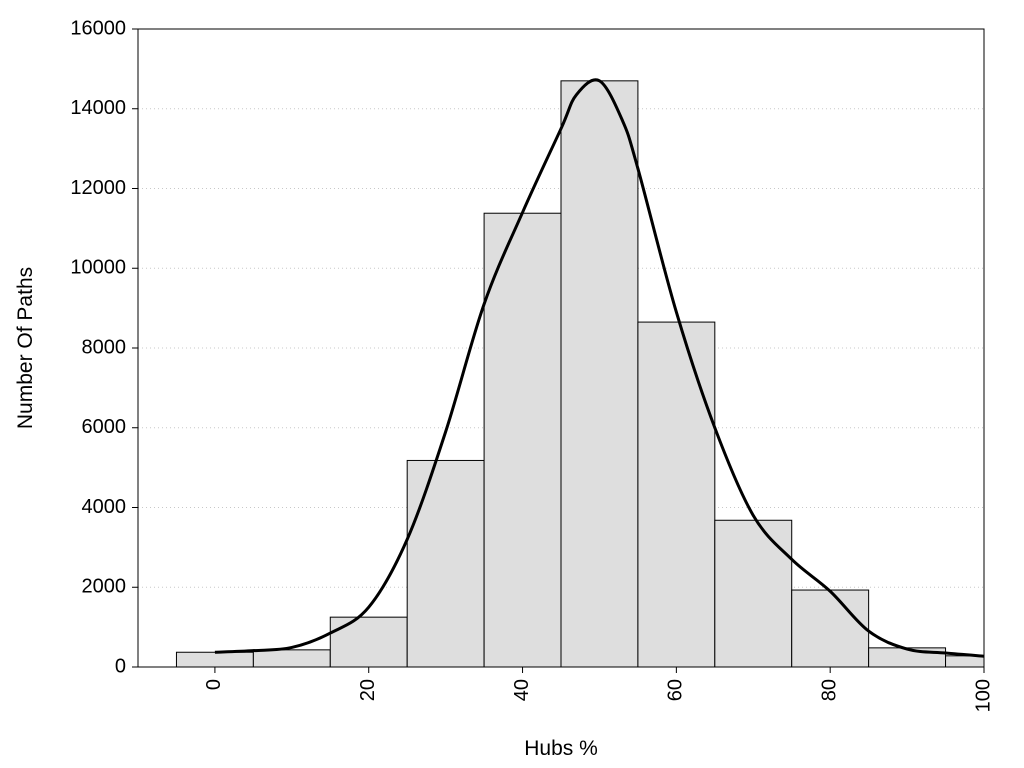 This screenshot has width=1024, height=768. Describe the element at coordinates (522, 690) in the screenshot. I see `x-tick-label: 40` at that location.